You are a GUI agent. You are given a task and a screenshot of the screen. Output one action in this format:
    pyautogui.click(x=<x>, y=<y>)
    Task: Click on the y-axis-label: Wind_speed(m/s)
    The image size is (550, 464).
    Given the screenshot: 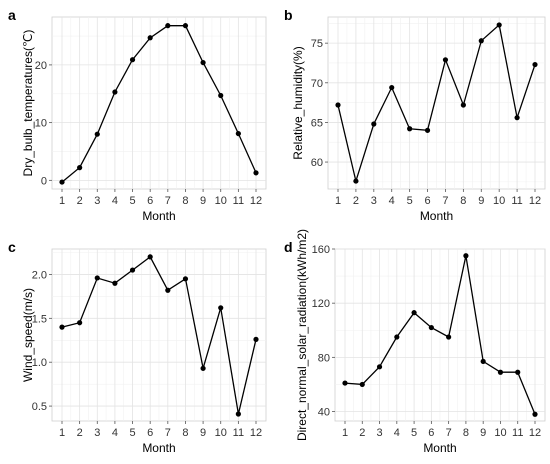 What is the action you would take?
    pyautogui.click(x=28, y=335)
    